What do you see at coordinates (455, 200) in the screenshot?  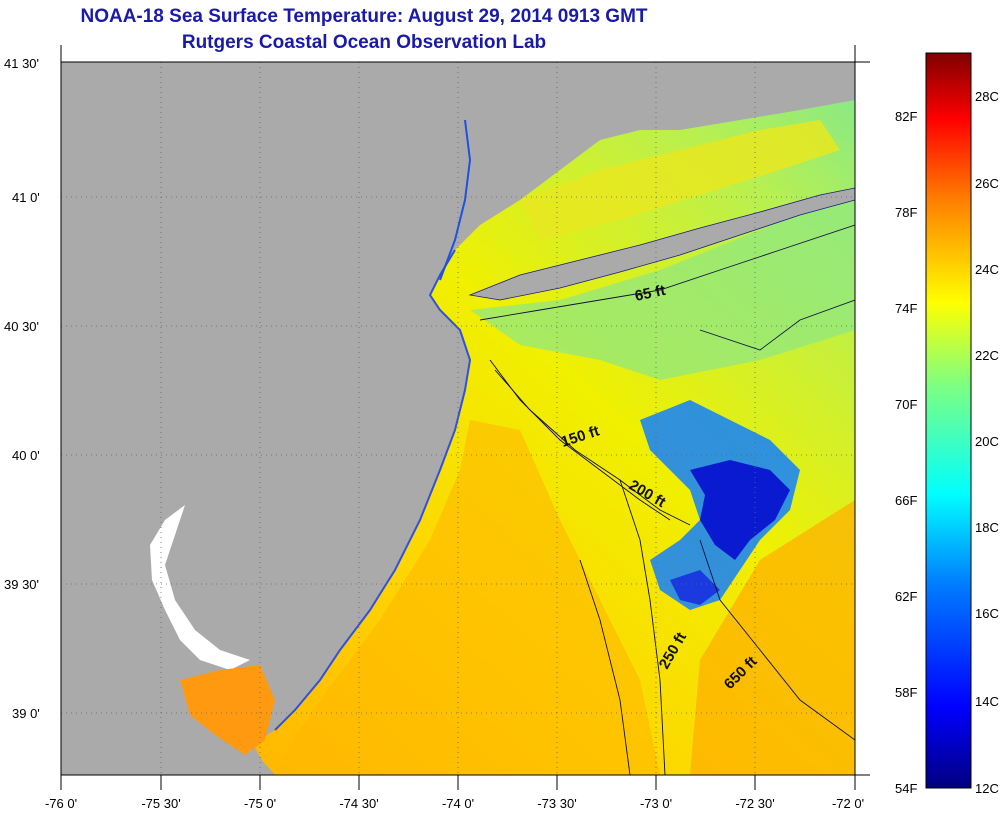 I see `hudson-river` at bounding box center [455, 200].